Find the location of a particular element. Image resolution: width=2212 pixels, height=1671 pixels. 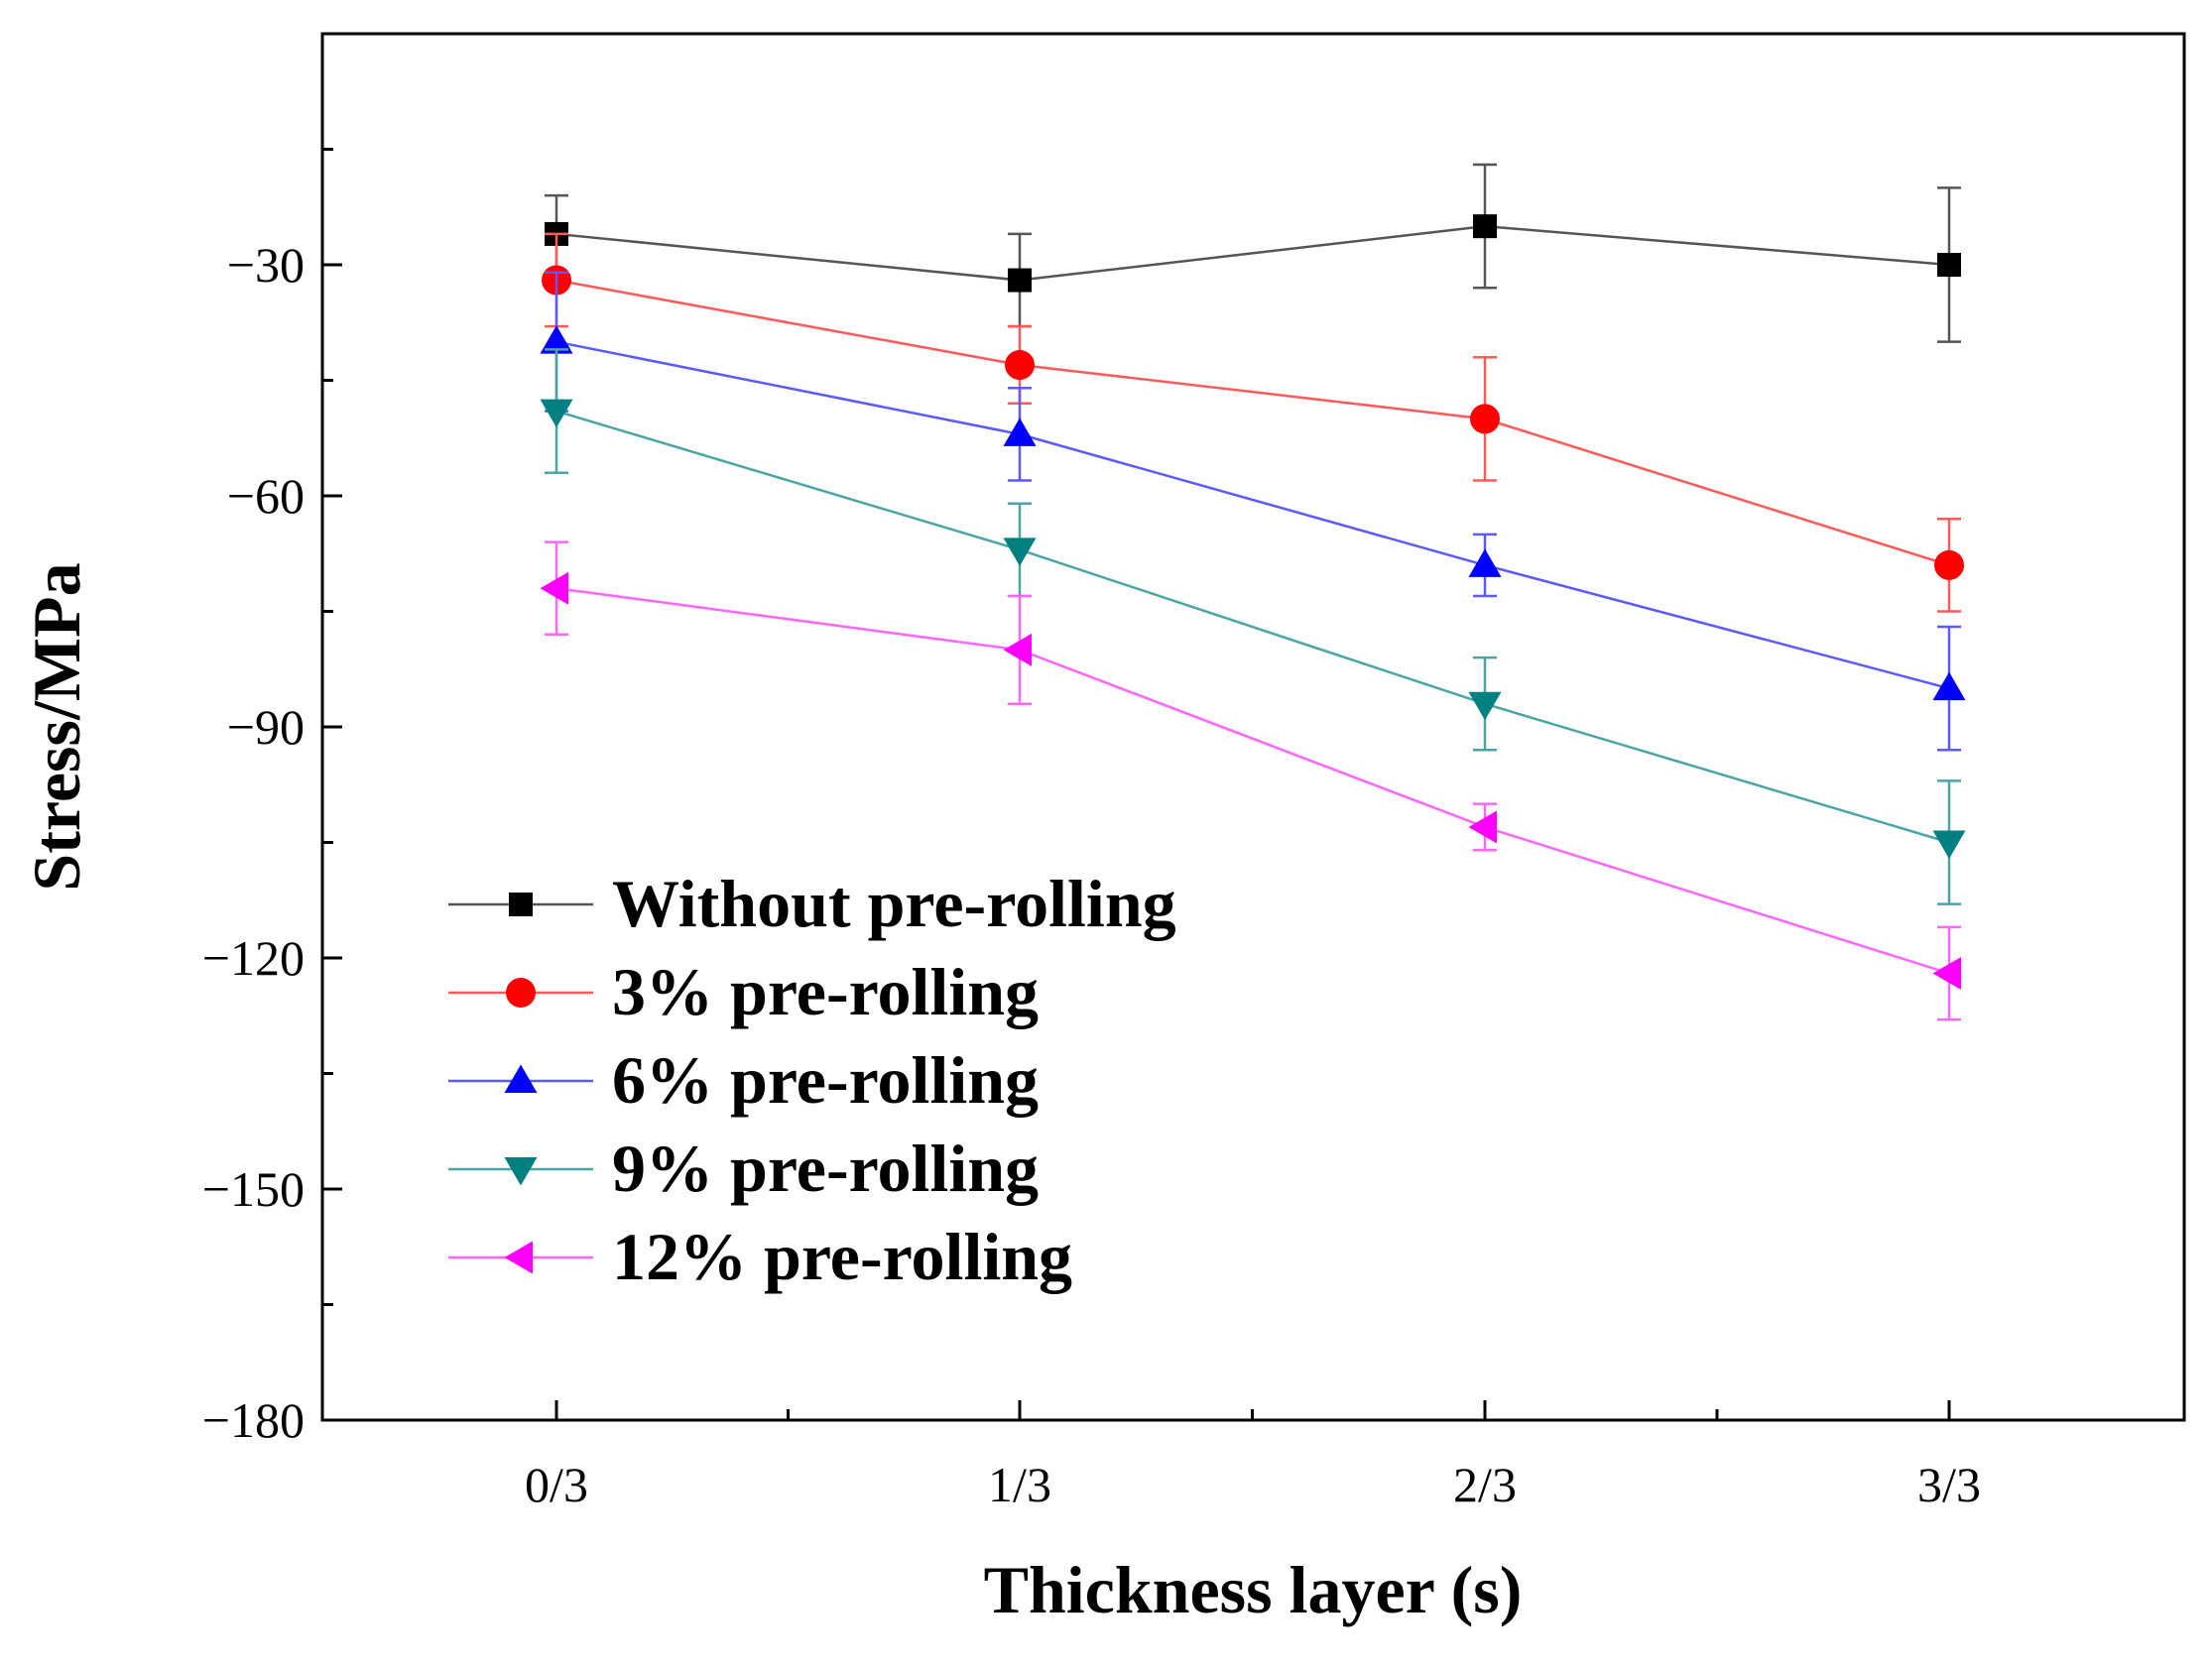

y-tick-label: −90 is located at coordinates (266, 727).